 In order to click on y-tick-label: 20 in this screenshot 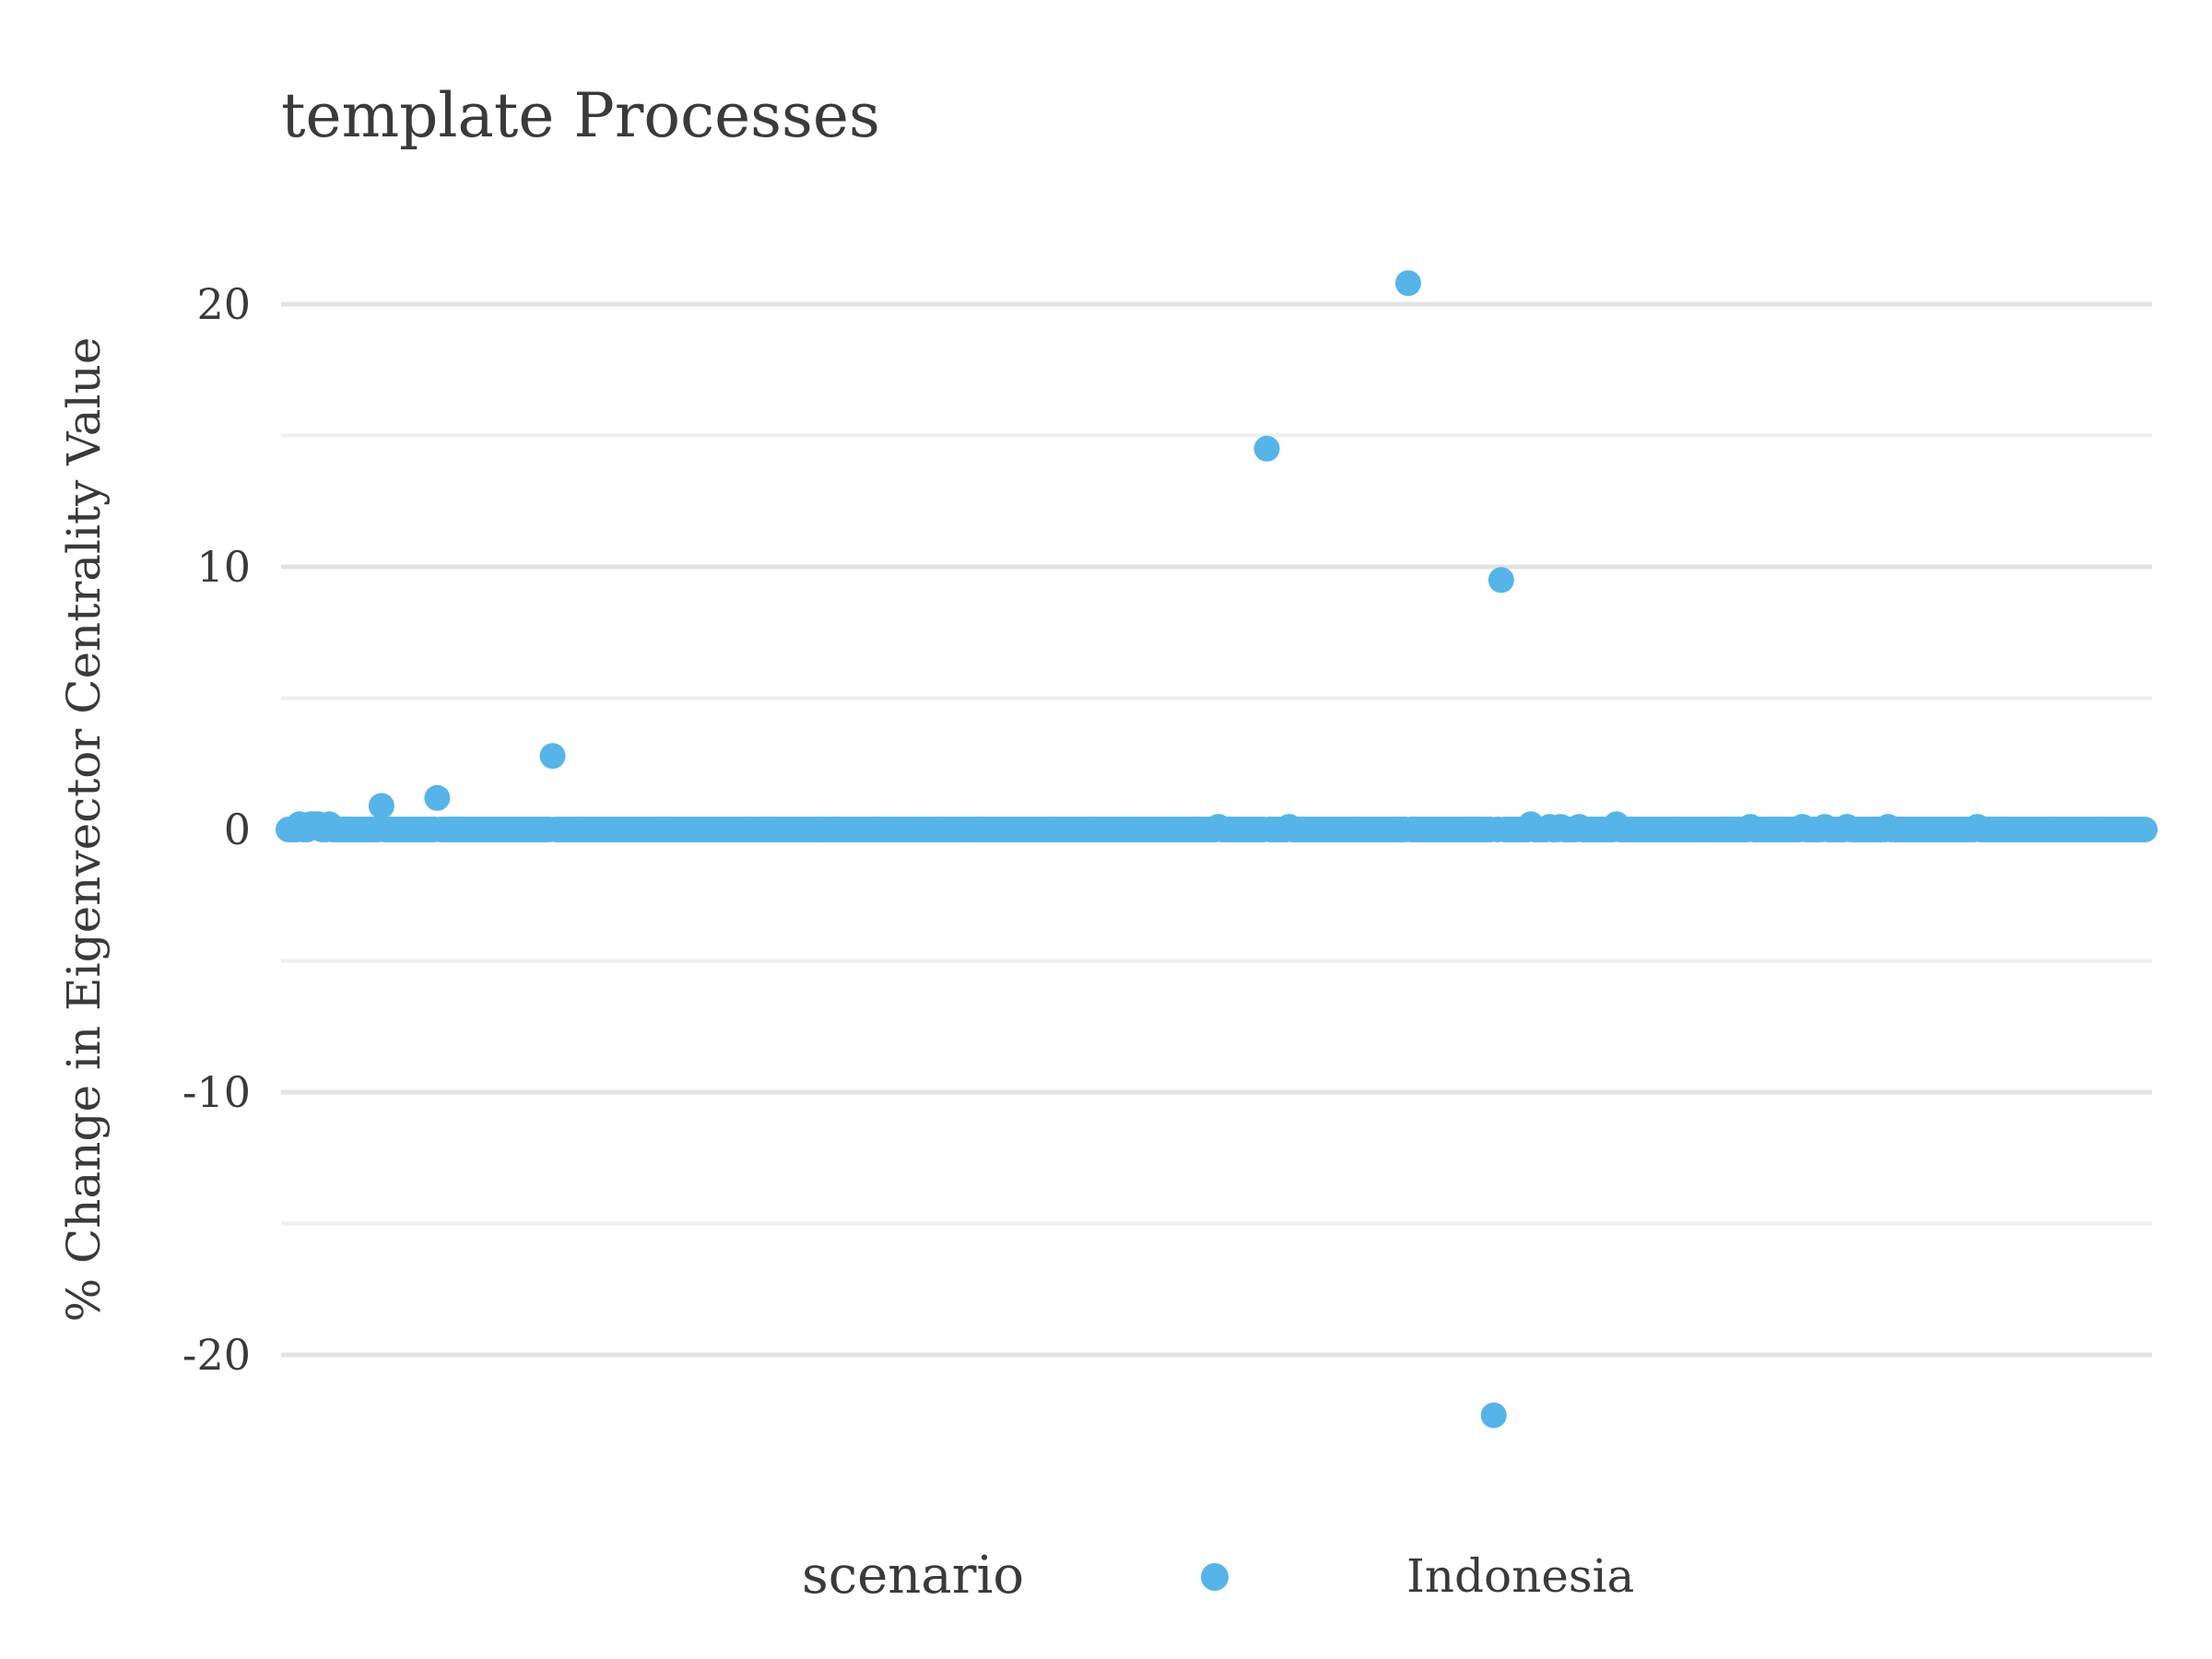, I will do `click(223, 304)`.